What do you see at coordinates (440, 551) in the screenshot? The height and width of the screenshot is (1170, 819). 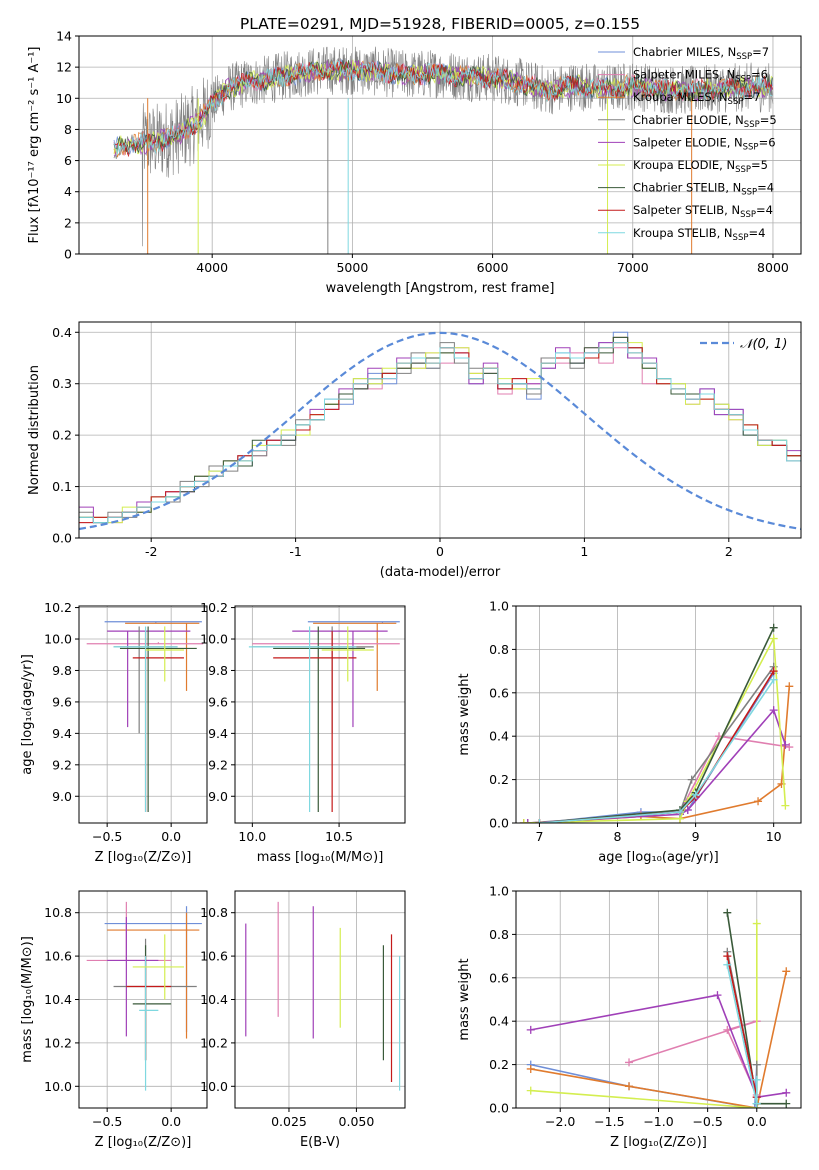 I see `tick-label-x: 0` at bounding box center [440, 551].